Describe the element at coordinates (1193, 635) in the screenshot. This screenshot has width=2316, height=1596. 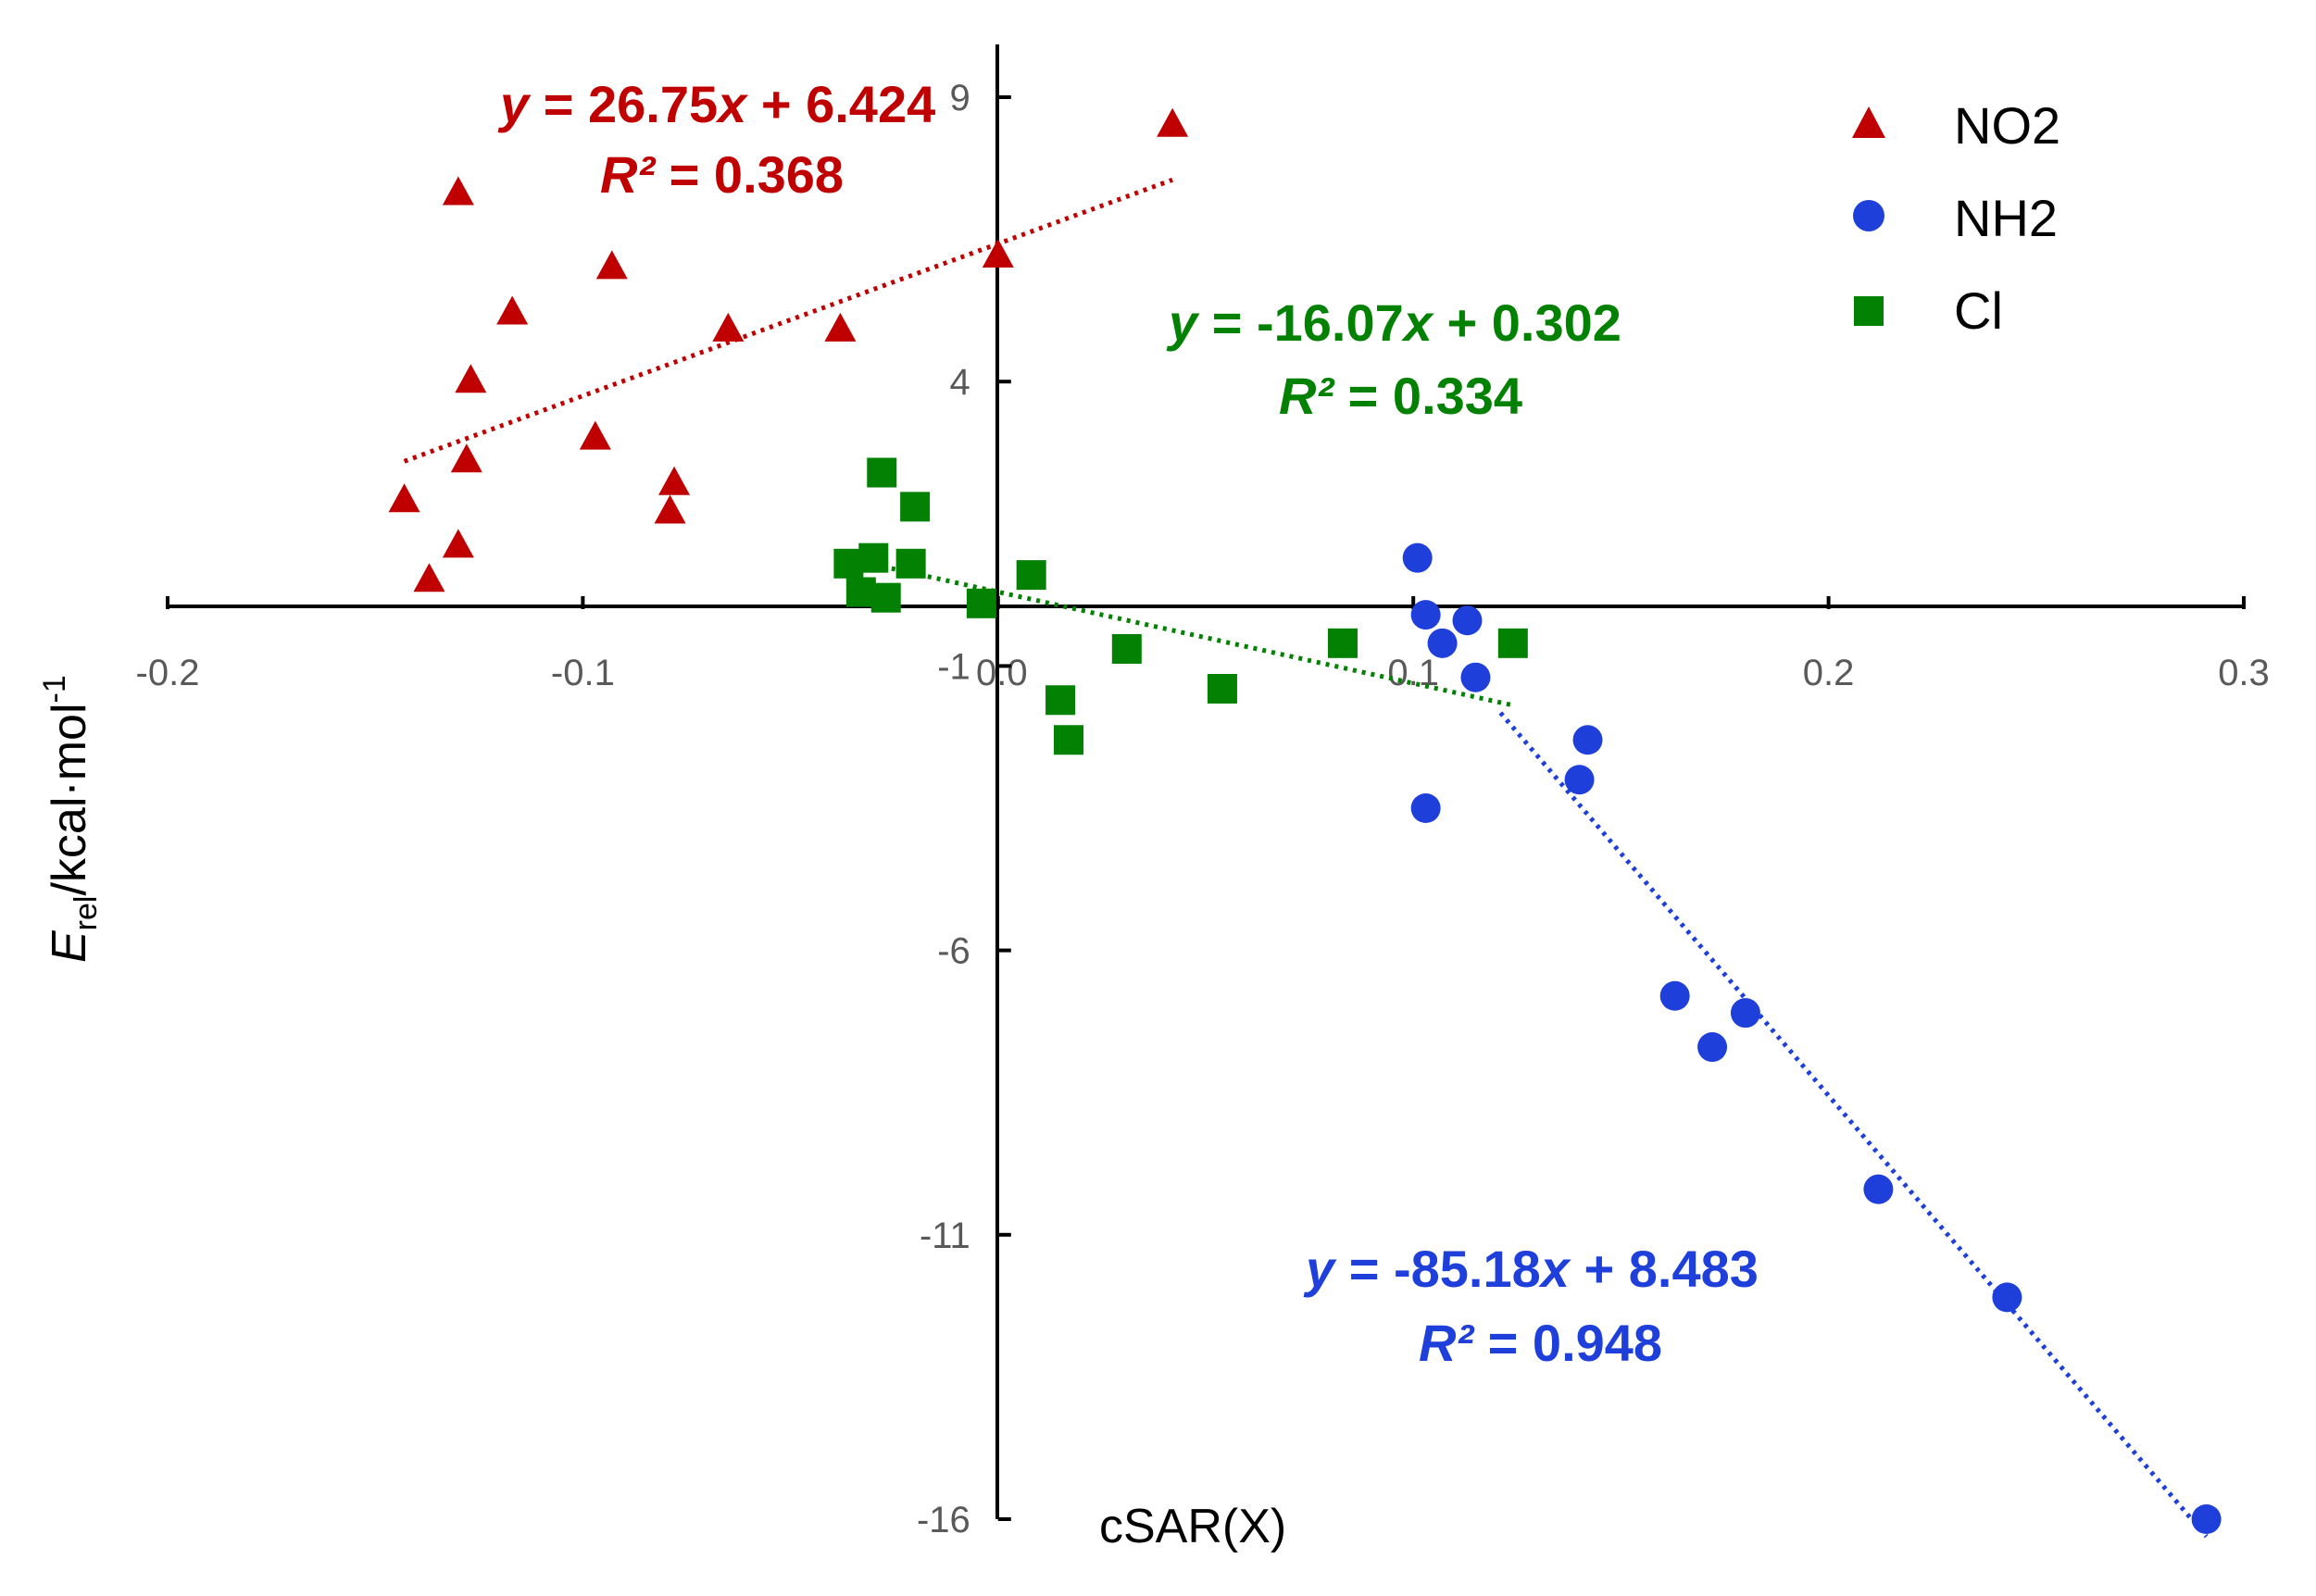
I see `trendline-cl` at that location.